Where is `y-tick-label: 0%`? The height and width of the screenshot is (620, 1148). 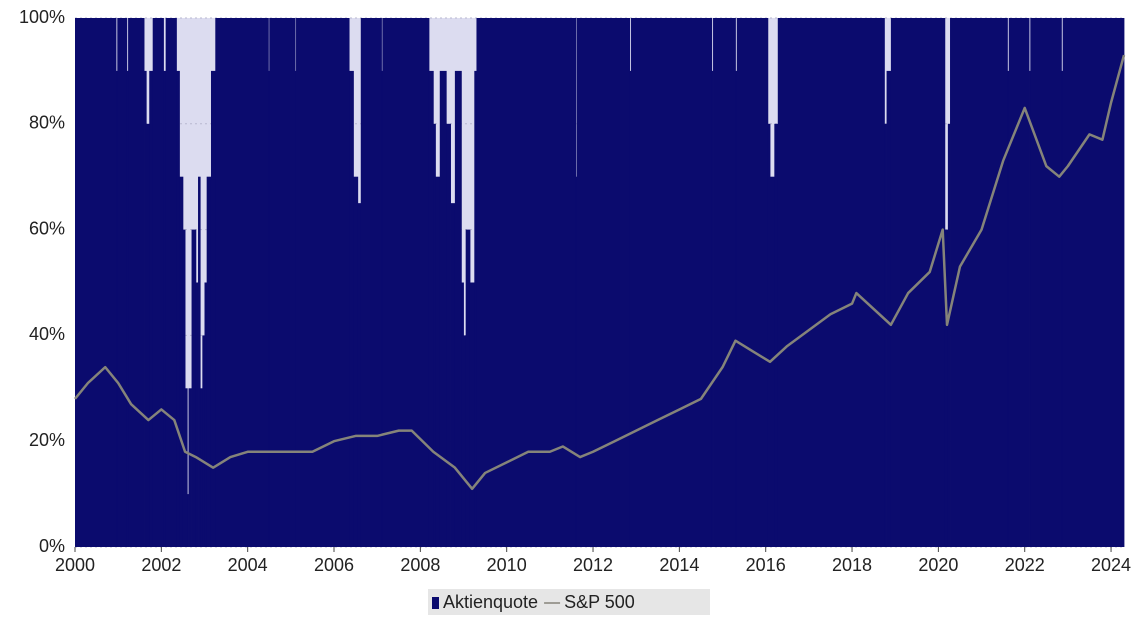
y-tick-label: 0% is located at coordinates (52, 546).